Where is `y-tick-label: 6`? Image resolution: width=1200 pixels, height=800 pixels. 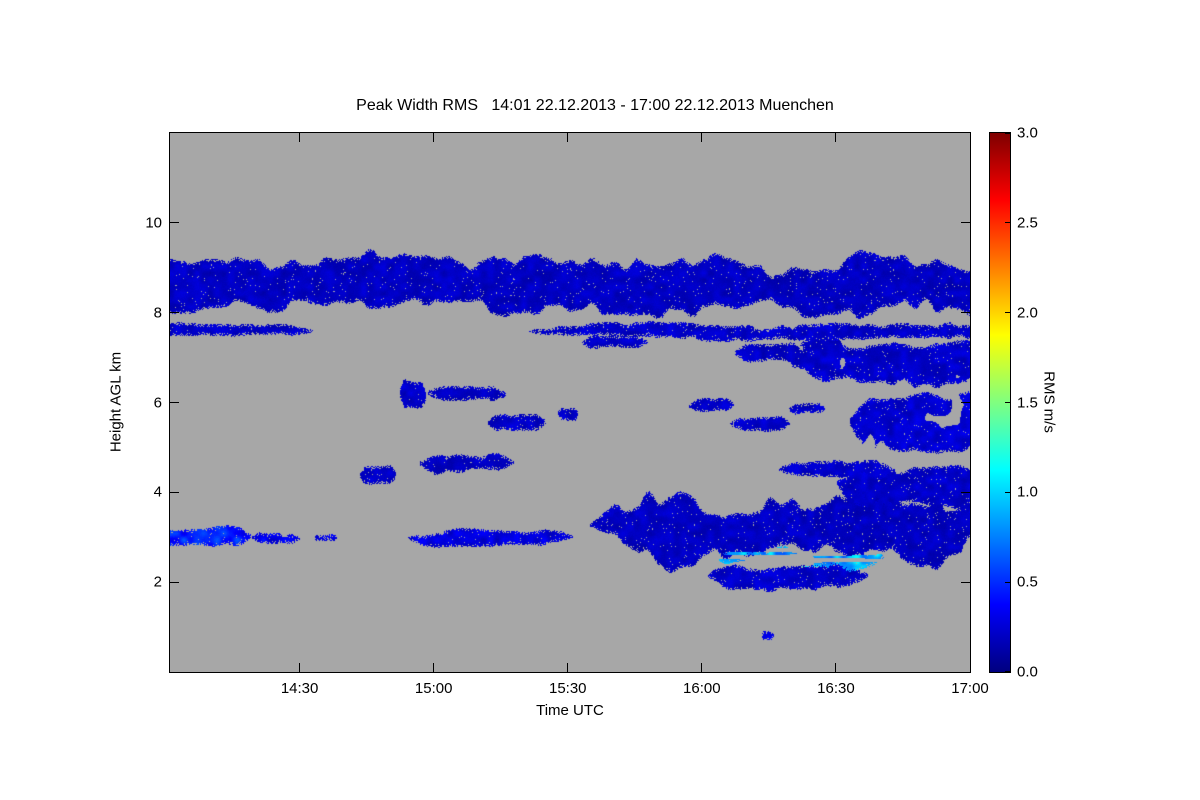
y-tick-label: 6 is located at coordinates (157, 402).